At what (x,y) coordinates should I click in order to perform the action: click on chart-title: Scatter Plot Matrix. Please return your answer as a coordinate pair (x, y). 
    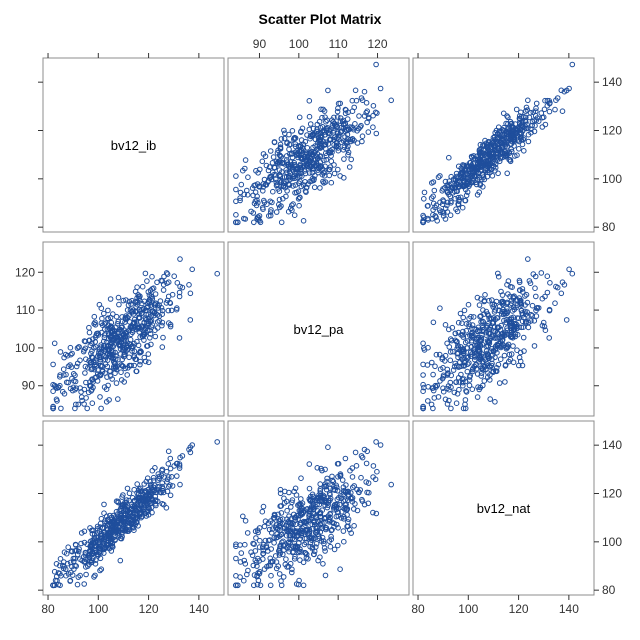
    Looking at the image, I should click on (320, 19).